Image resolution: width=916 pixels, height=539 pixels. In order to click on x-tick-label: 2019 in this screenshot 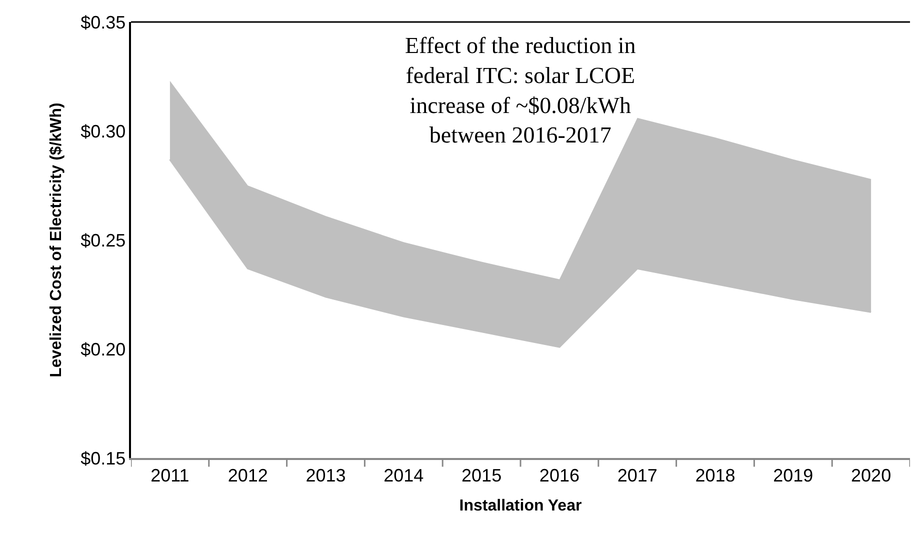, I will do `click(793, 475)`.